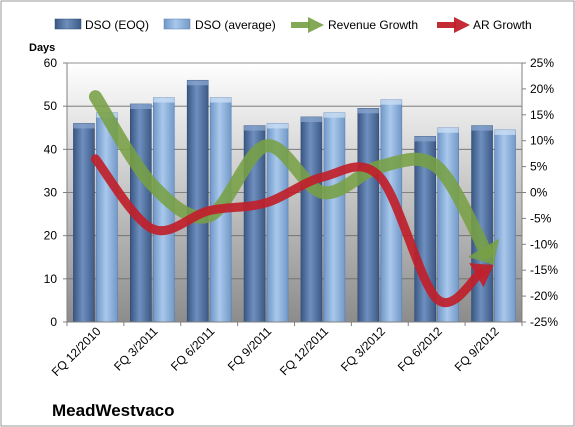 The image size is (575, 427). What do you see at coordinates (544, 322) in the screenshot?
I see `right-tick-label: -25%` at bounding box center [544, 322].